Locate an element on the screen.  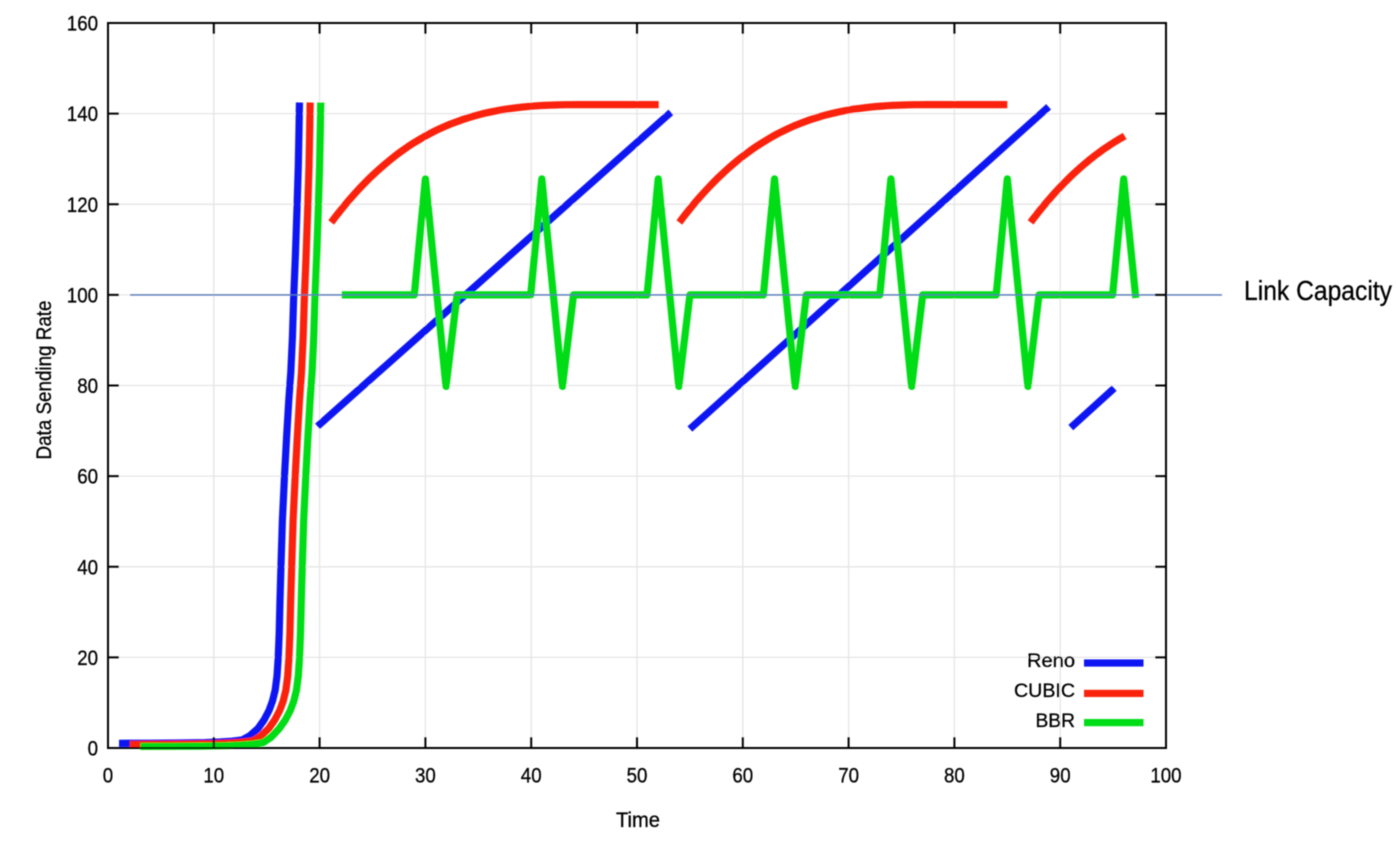
svg-text: 140 is located at coordinates (82, 114).